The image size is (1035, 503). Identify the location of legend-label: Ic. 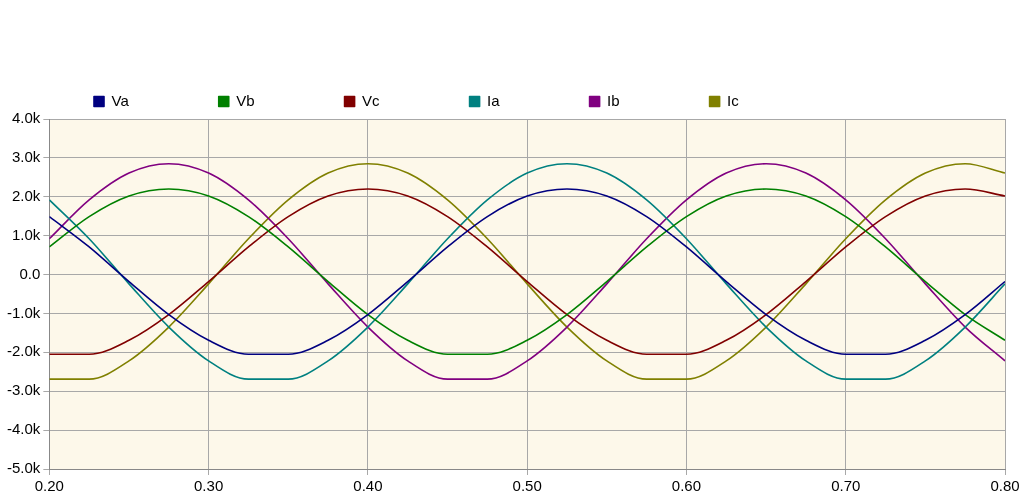
(733, 100).